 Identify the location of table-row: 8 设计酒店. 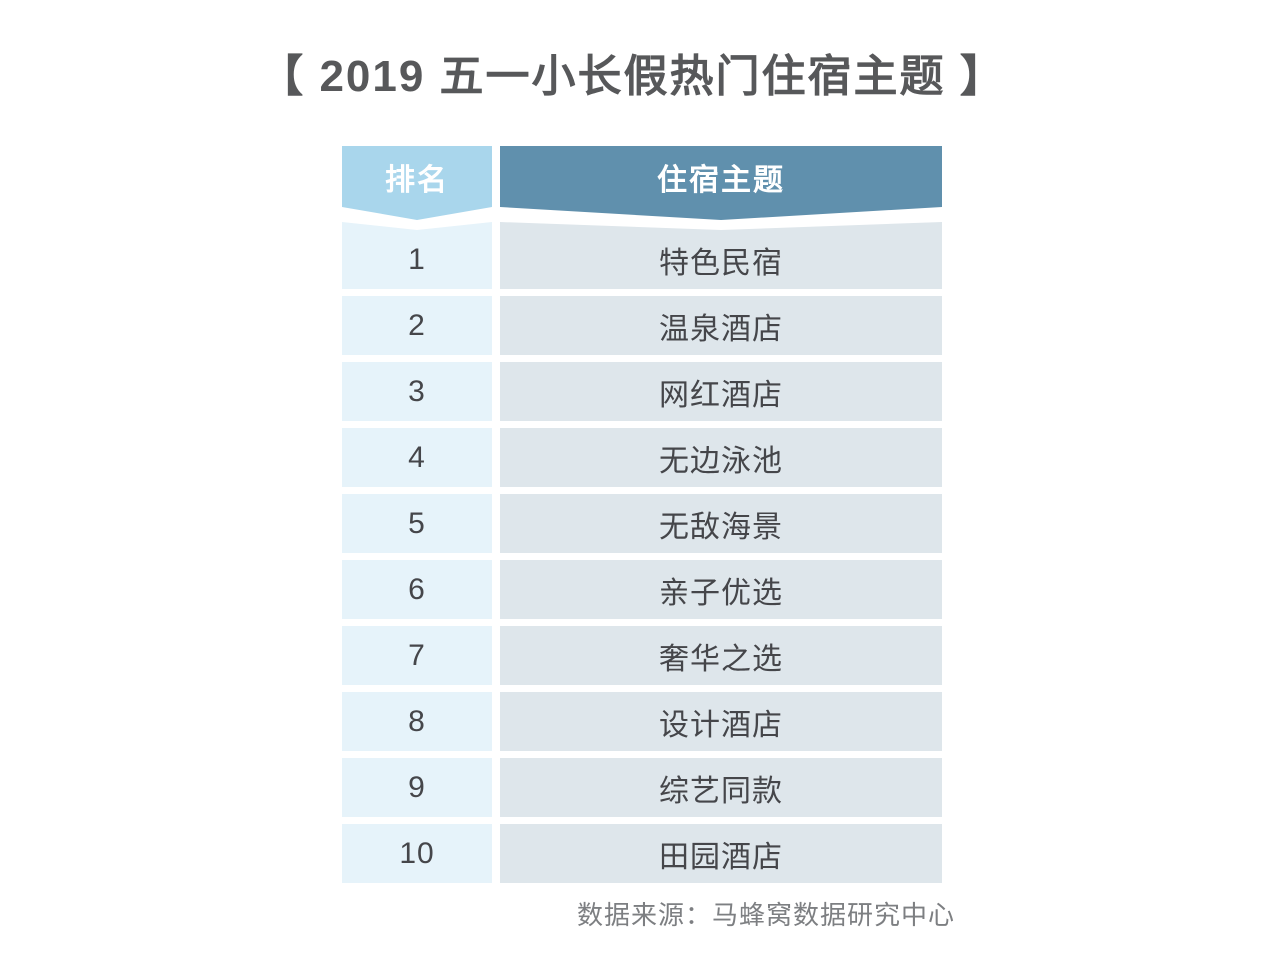
(642, 721).